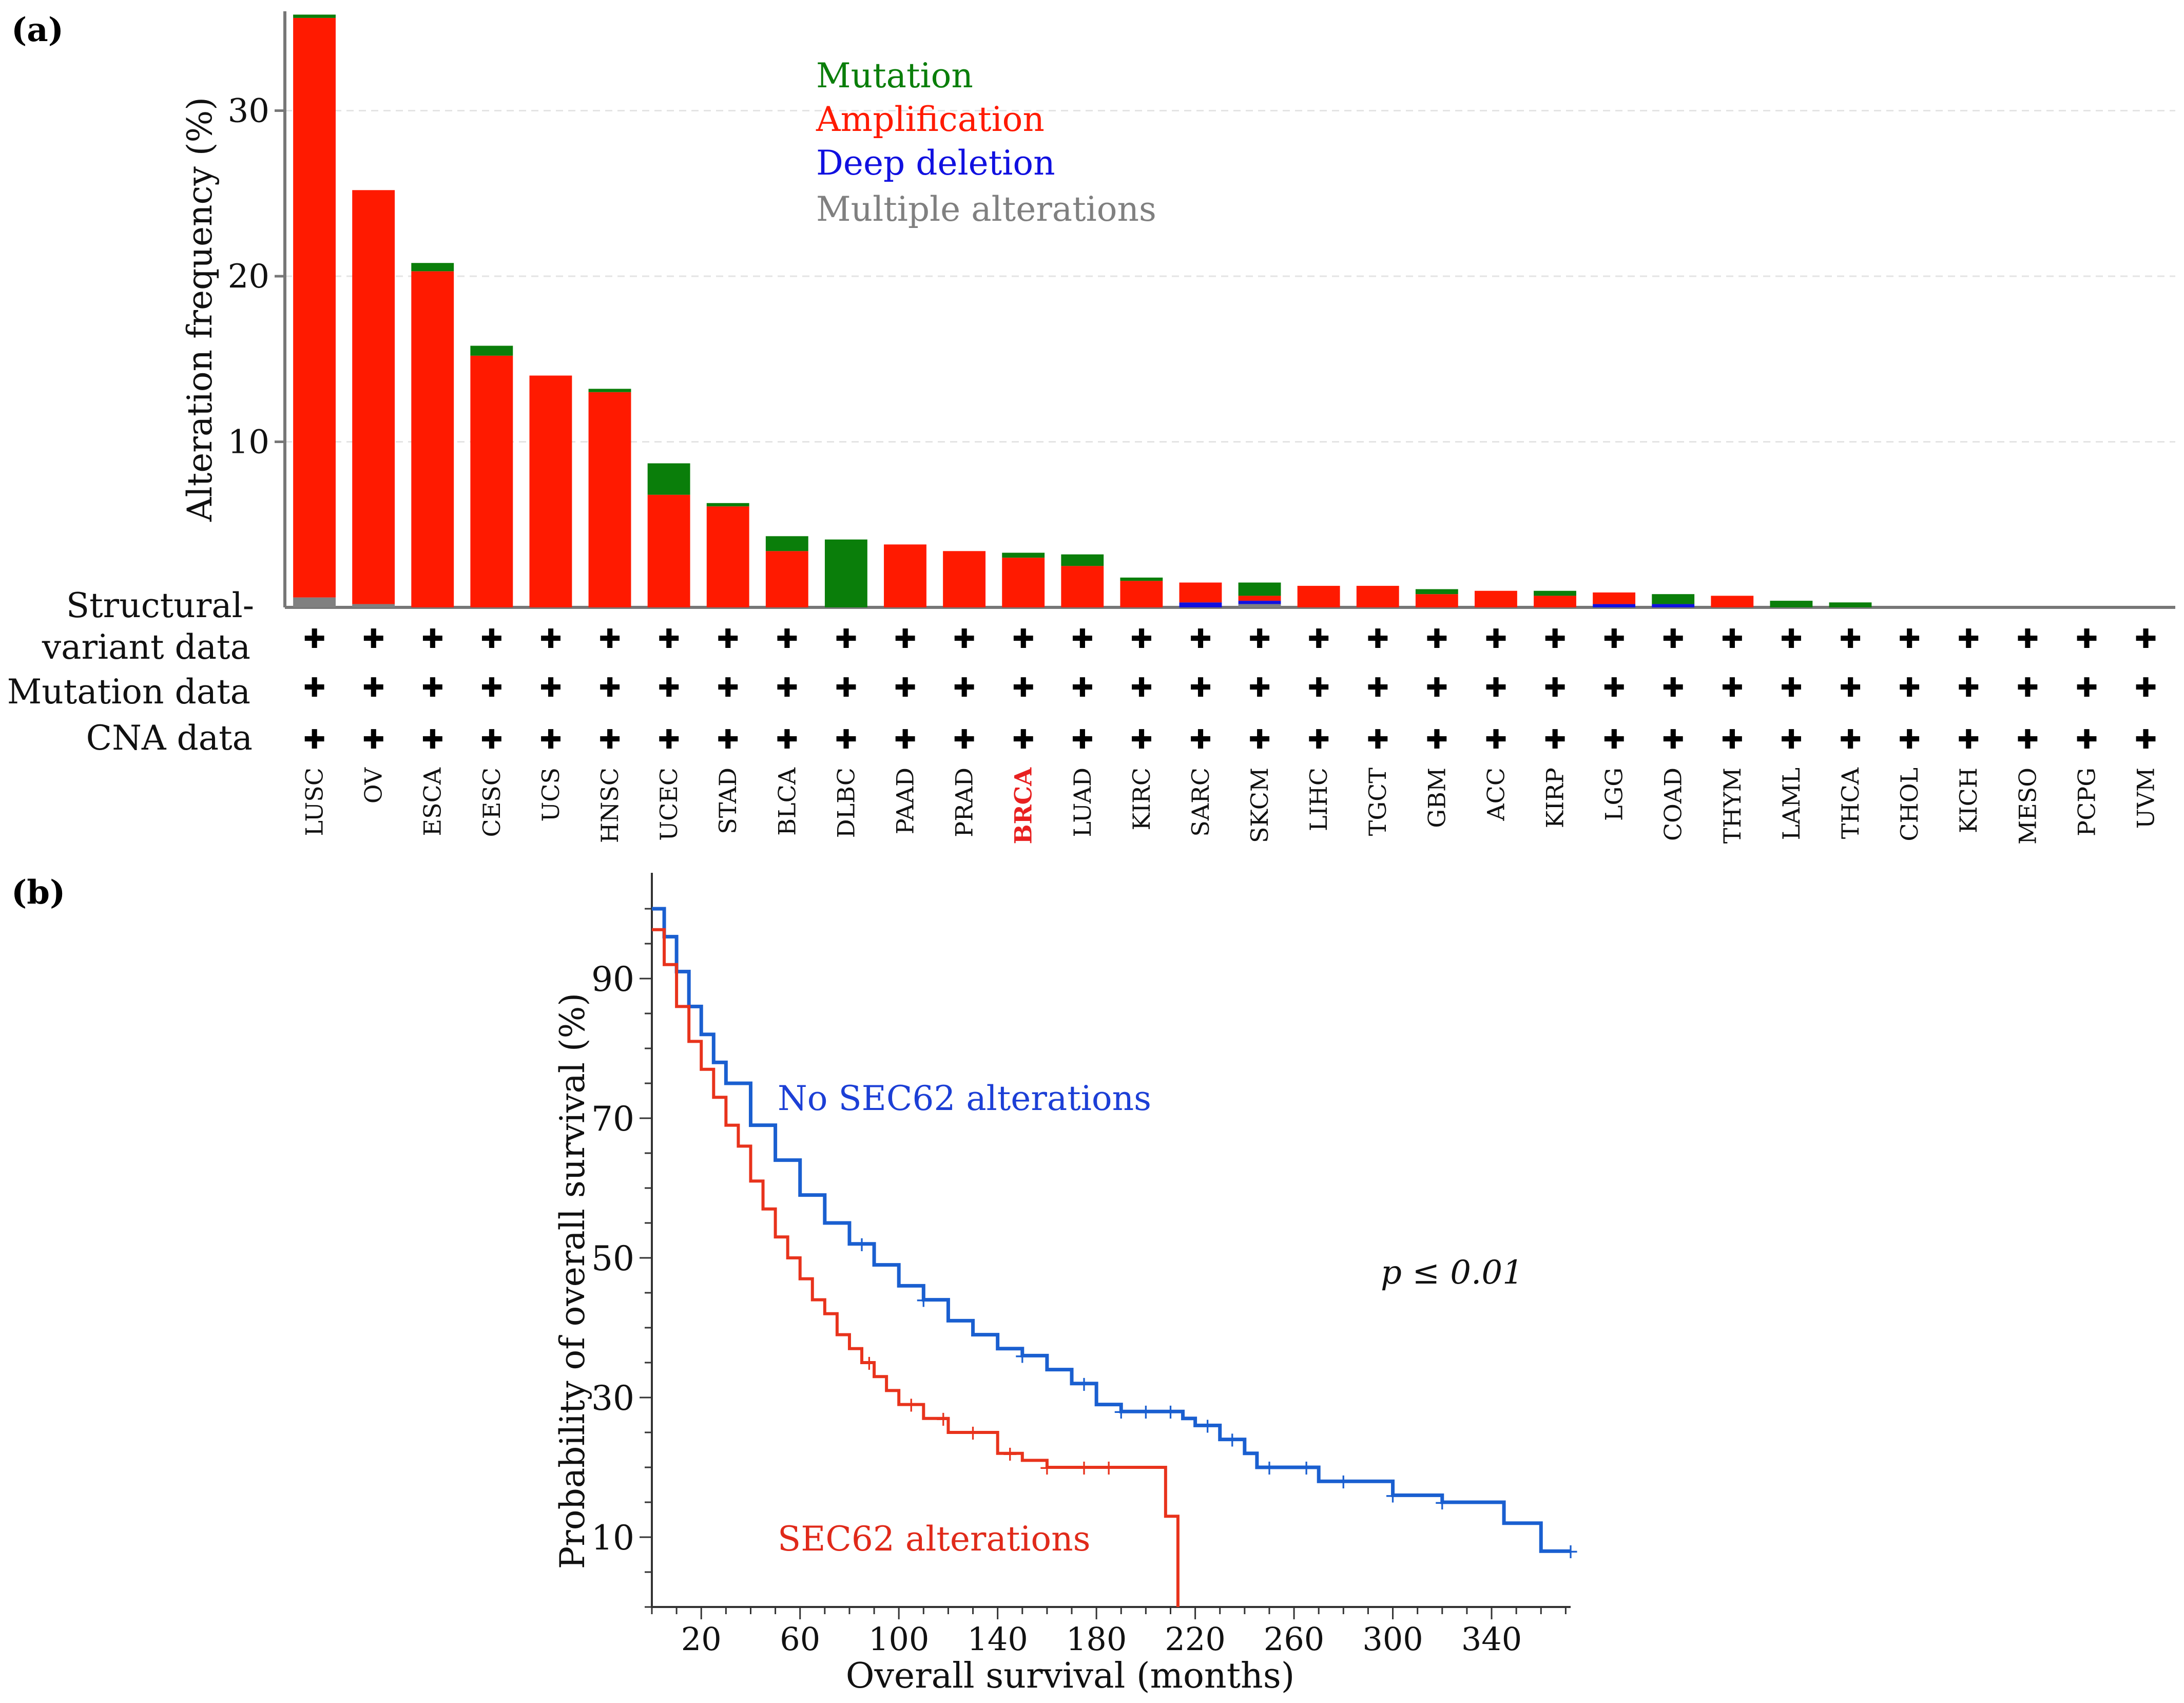 This screenshot has width=2184, height=1703. Describe the element at coordinates (146, 647) in the screenshot. I see `row-label-sv-line2: variant data` at that location.